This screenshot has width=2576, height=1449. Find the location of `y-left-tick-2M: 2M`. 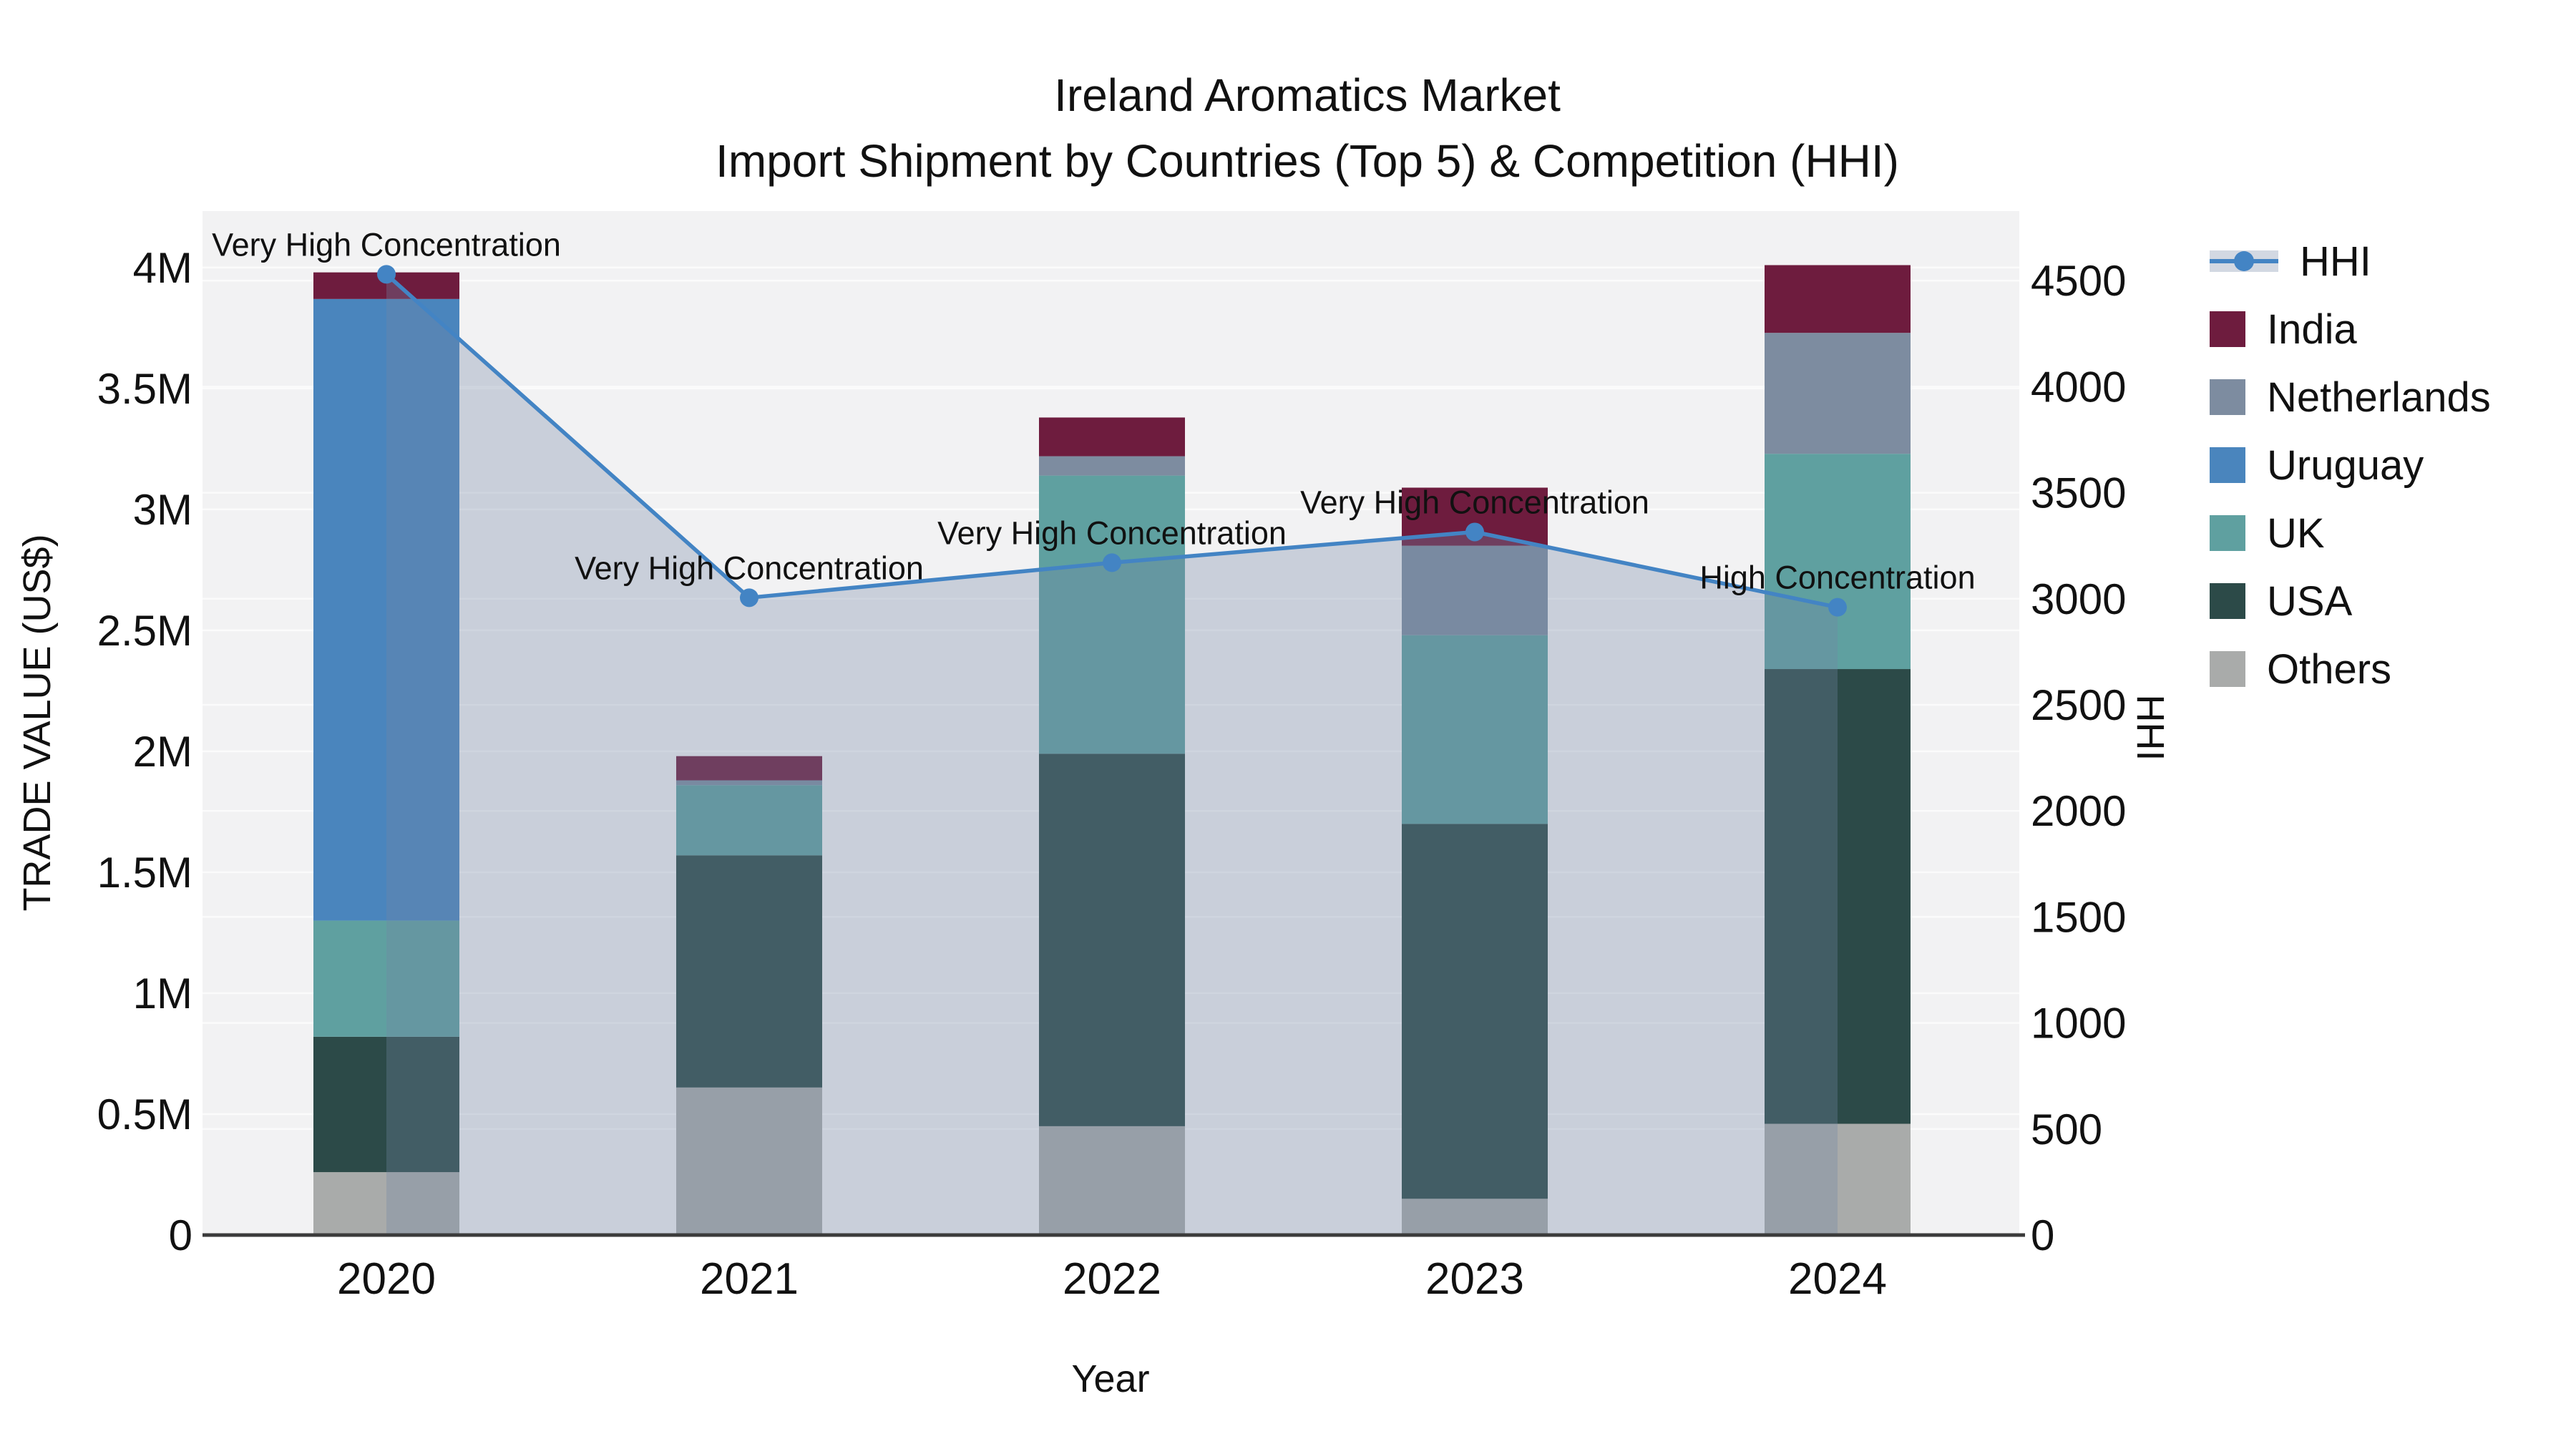

y-left-tick-2M: 2M is located at coordinates (162, 752).